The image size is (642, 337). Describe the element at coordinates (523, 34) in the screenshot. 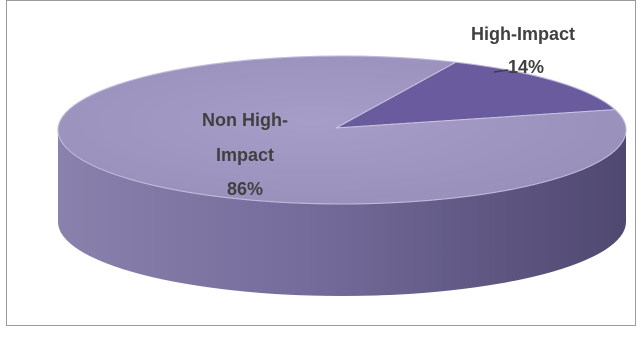

I see `label-high-impact-name: High-Impact` at that location.